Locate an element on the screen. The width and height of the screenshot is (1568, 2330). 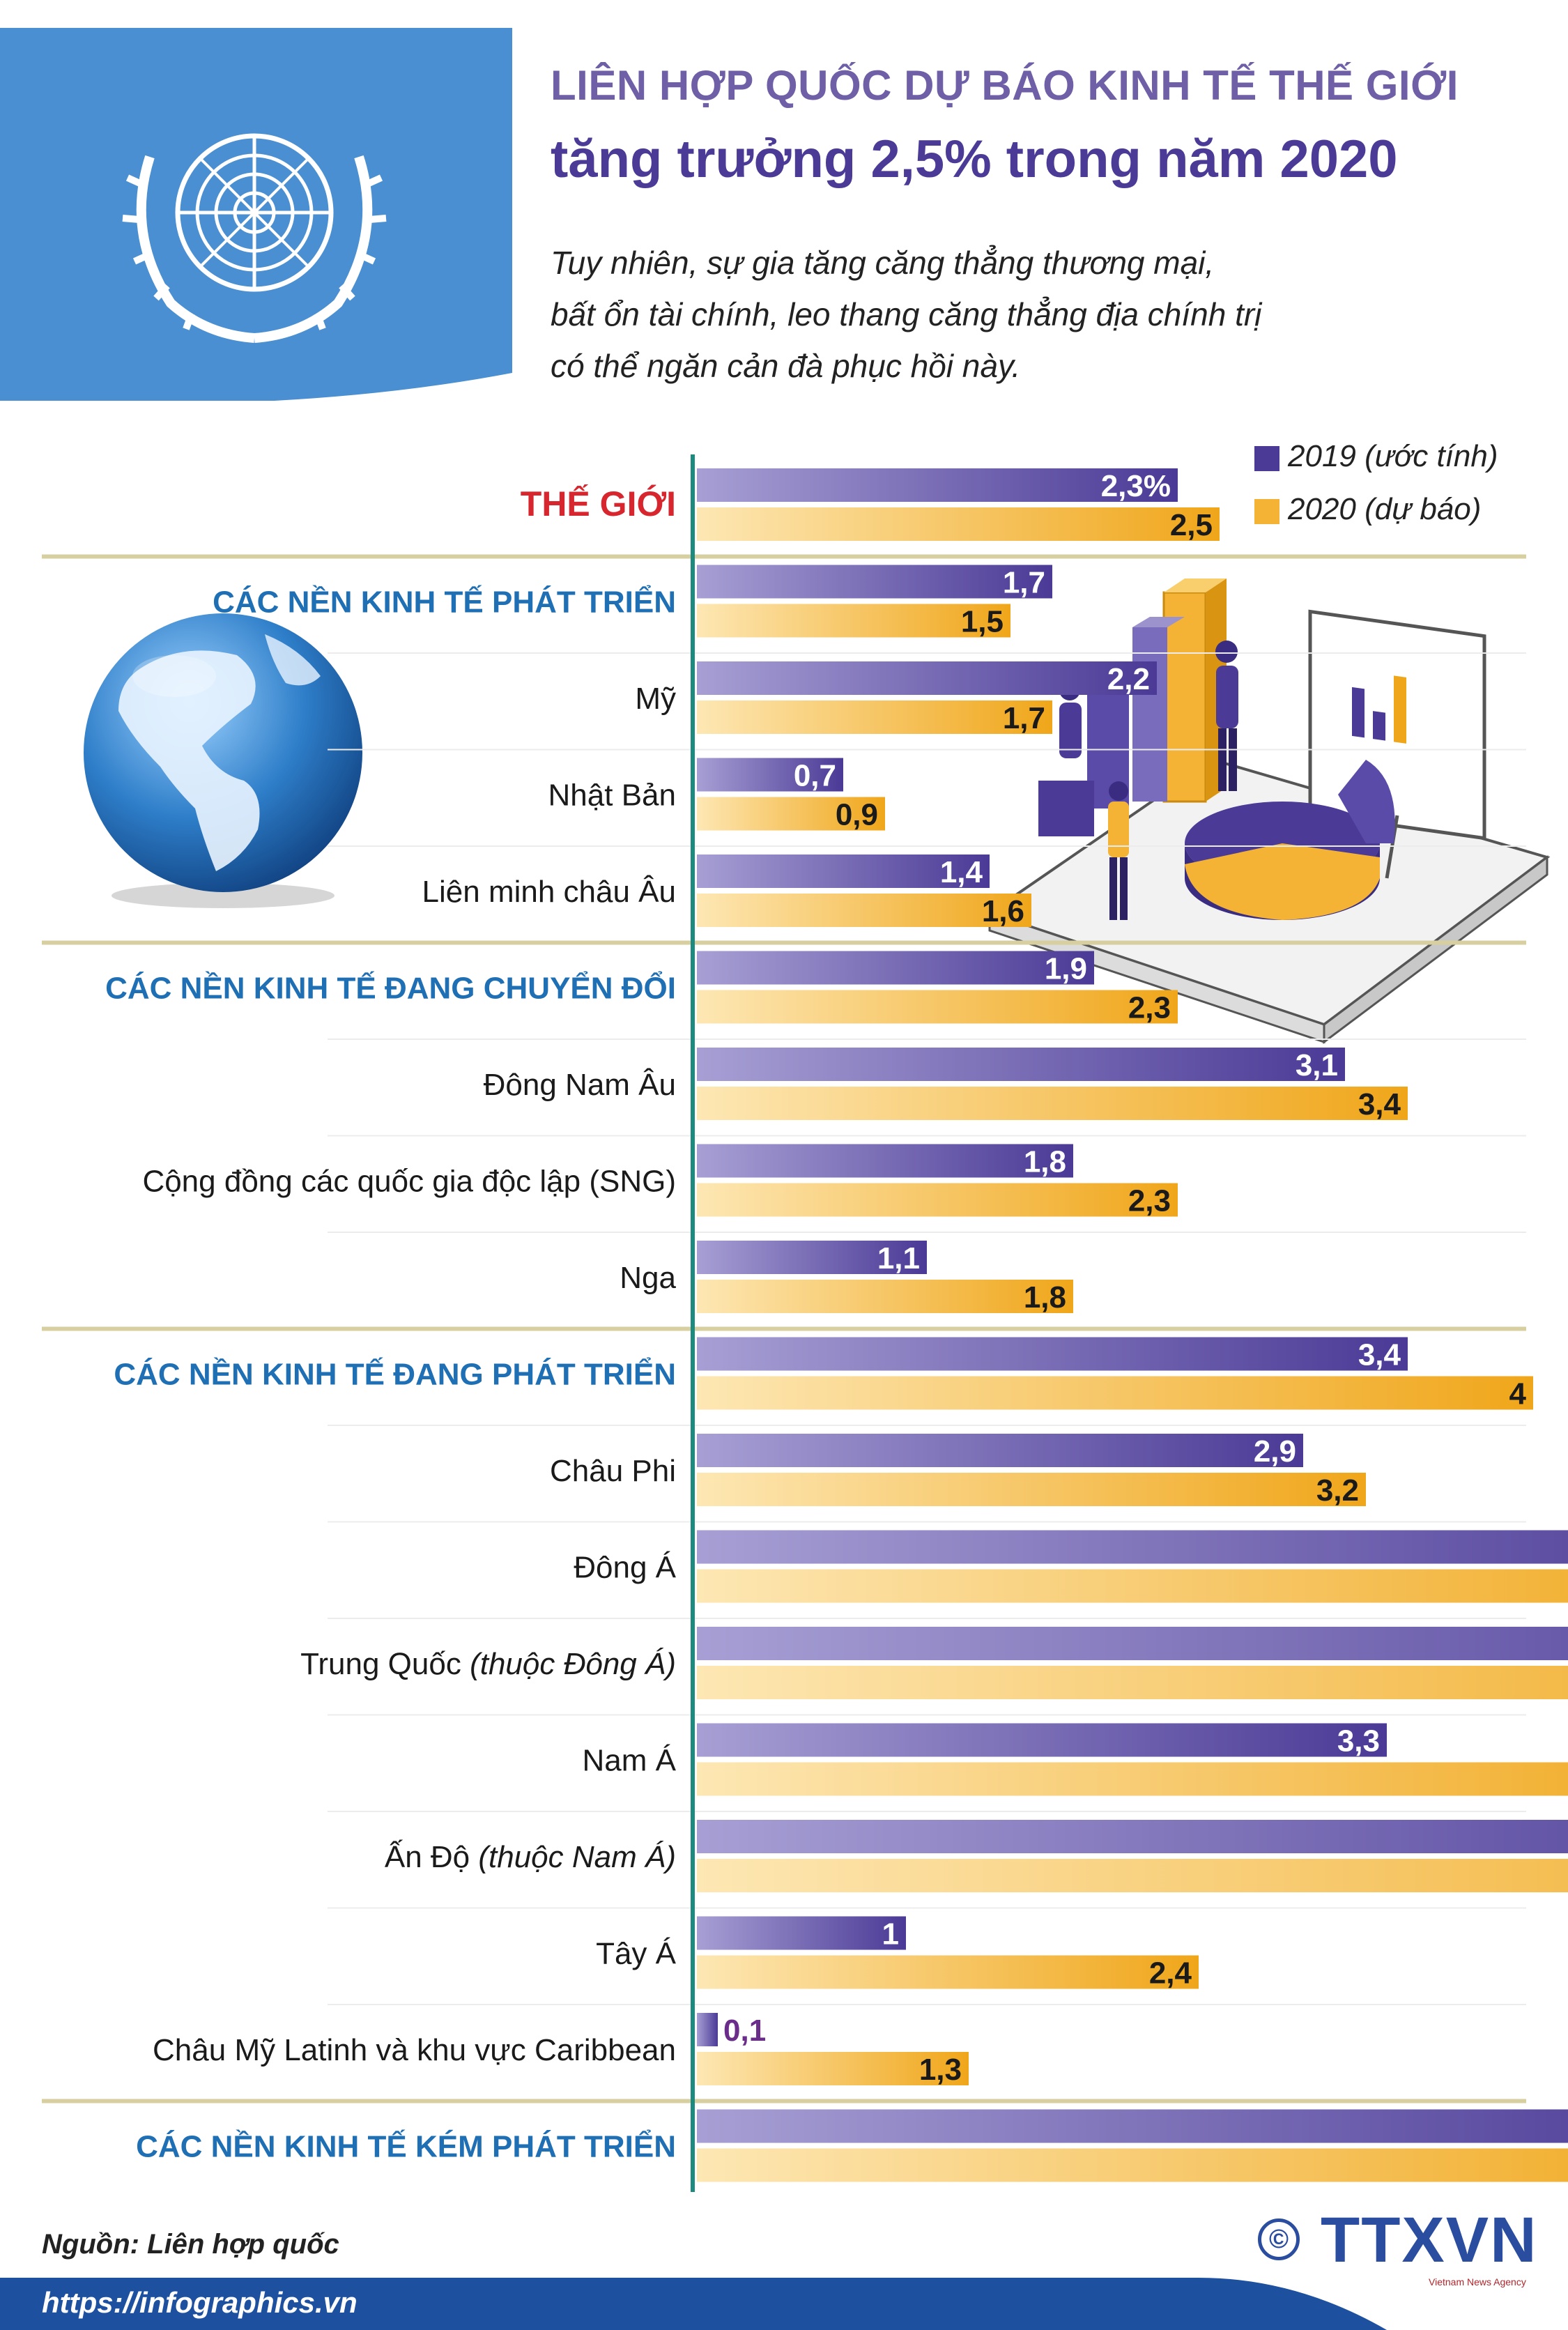
category-label: Đông Nam Âu is located at coordinates (580, 1085).